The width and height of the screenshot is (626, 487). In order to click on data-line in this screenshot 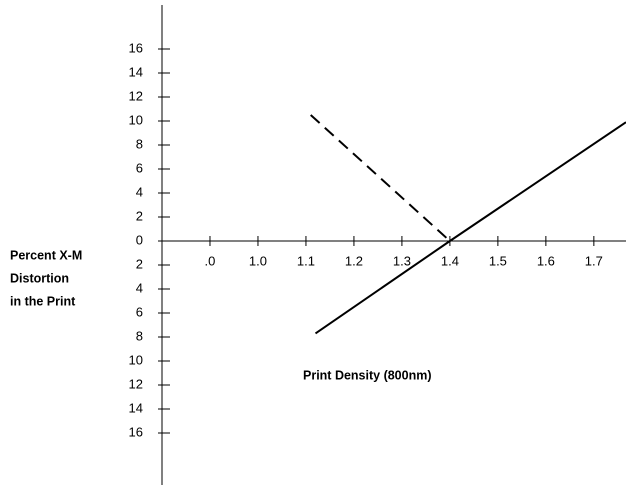, I will do `click(380, 178)`.